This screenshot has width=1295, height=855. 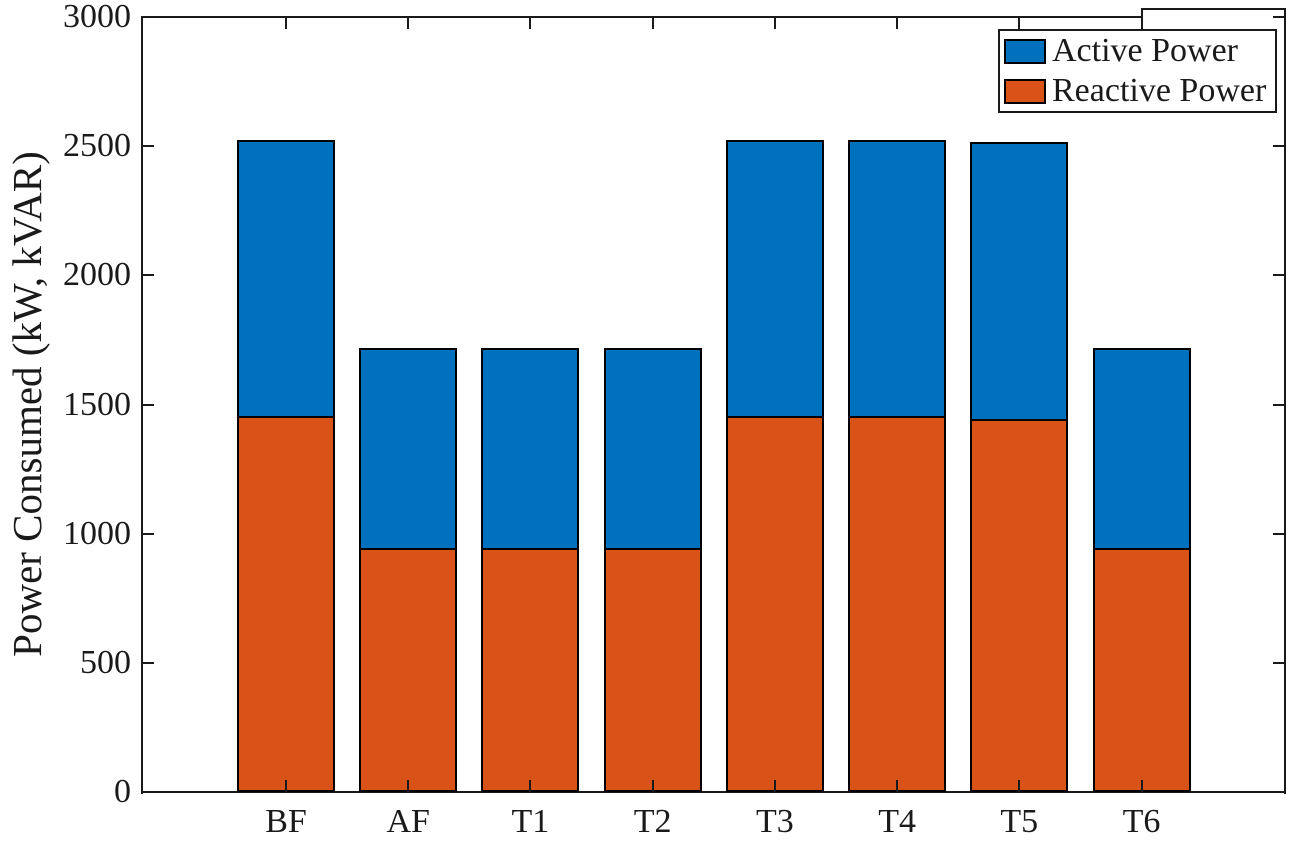 I want to click on x-tick-top-af, so click(x=408, y=23).